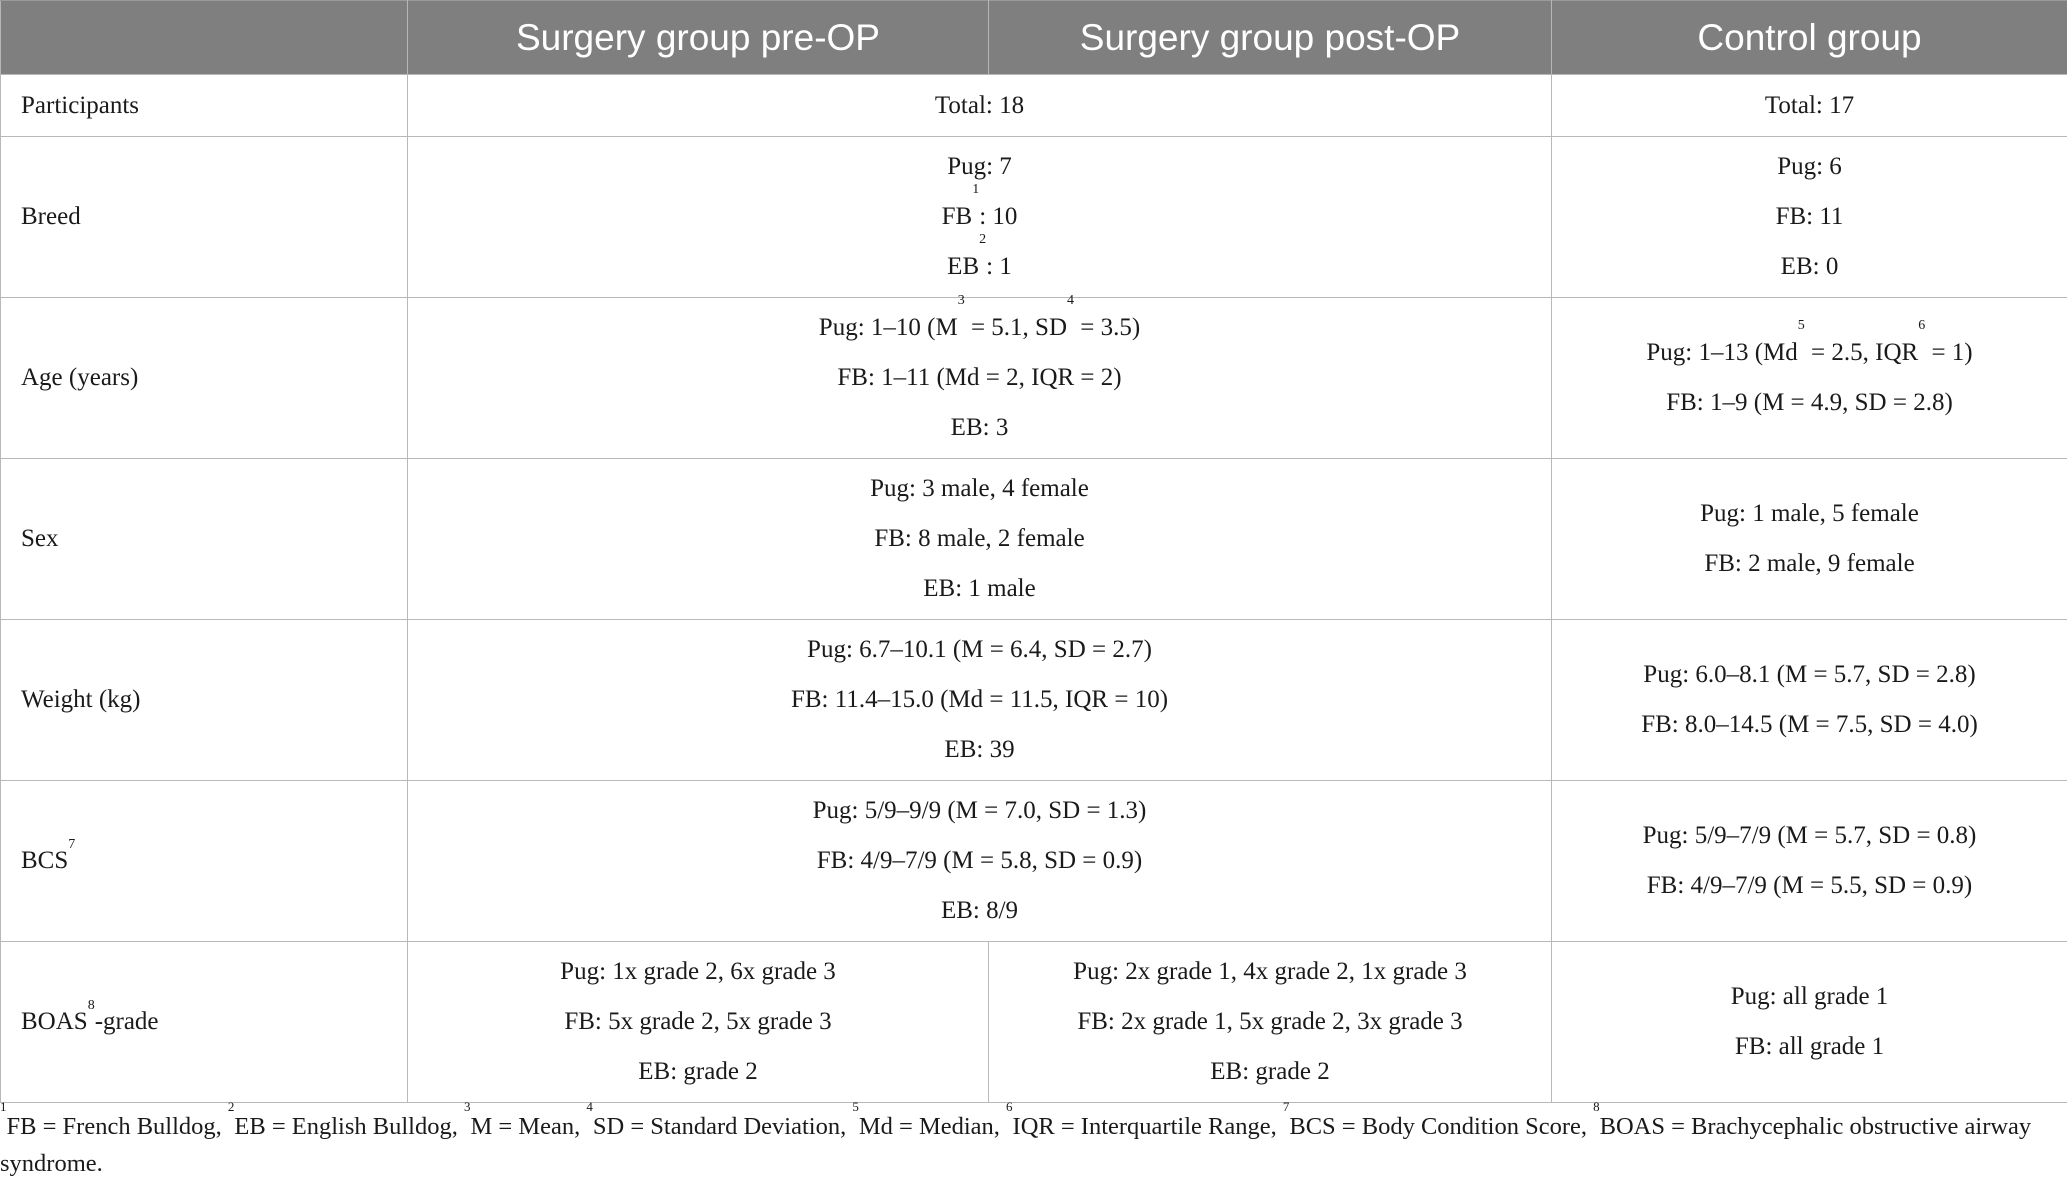 The width and height of the screenshot is (2067, 1192). What do you see at coordinates (204, 1022) in the screenshot?
I see `row-label: BOAS8-grade` at bounding box center [204, 1022].